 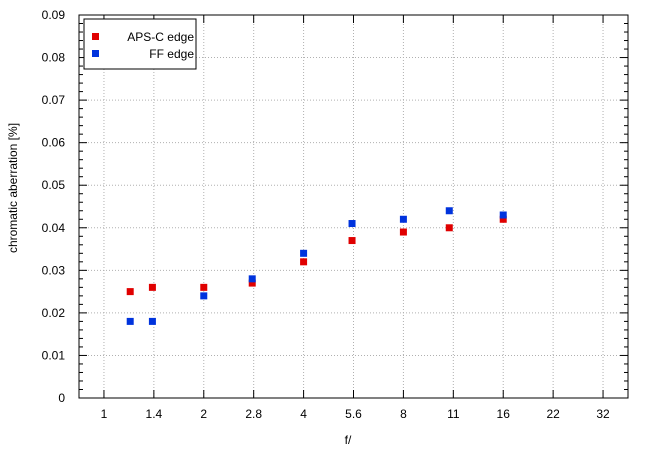 What do you see at coordinates (54, 185) in the screenshot?
I see `y-tick-label: 0.05` at bounding box center [54, 185].